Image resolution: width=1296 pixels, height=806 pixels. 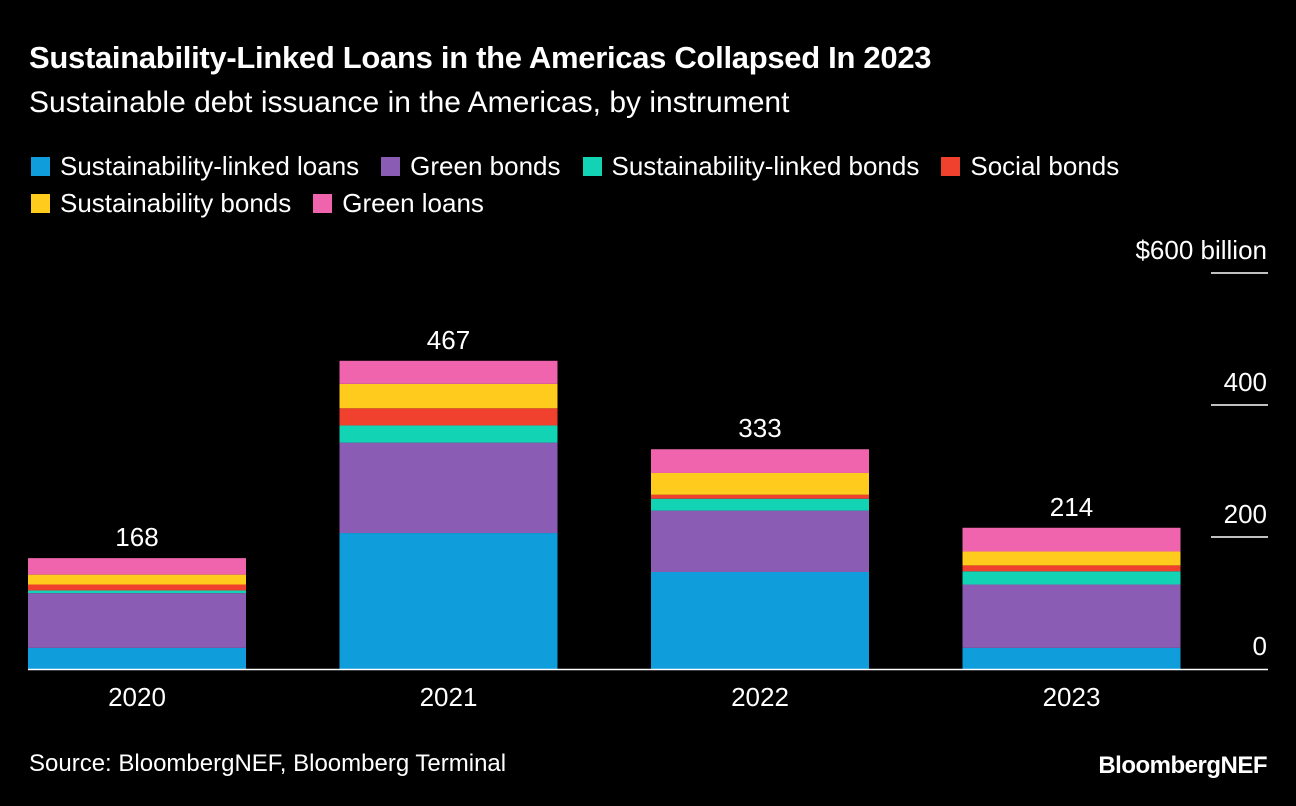 I want to click on legend-item-green-bonds: Green bonds, so click(x=471, y=166).